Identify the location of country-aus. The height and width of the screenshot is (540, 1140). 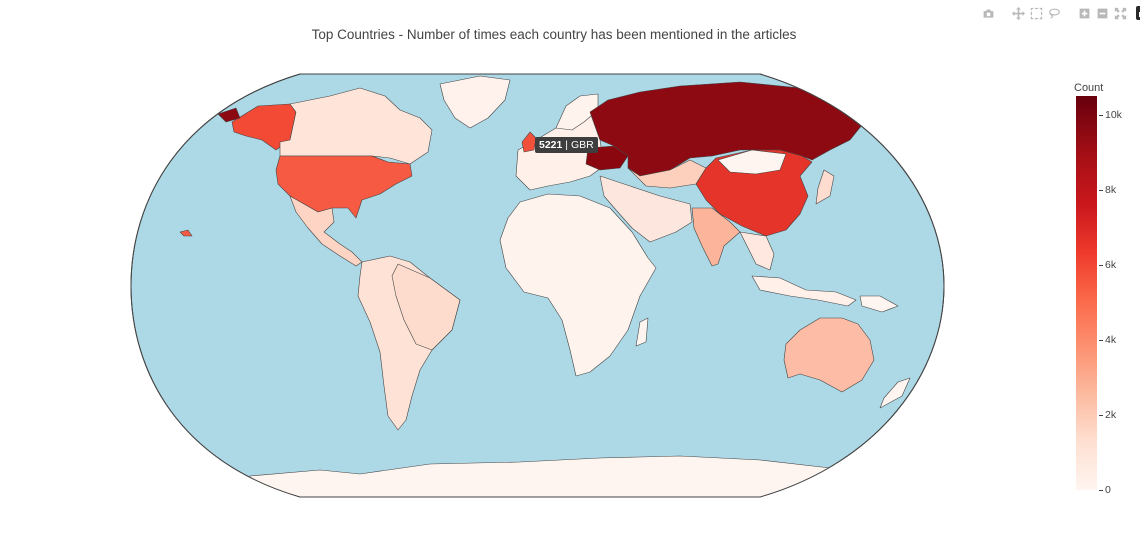
(829, 355).